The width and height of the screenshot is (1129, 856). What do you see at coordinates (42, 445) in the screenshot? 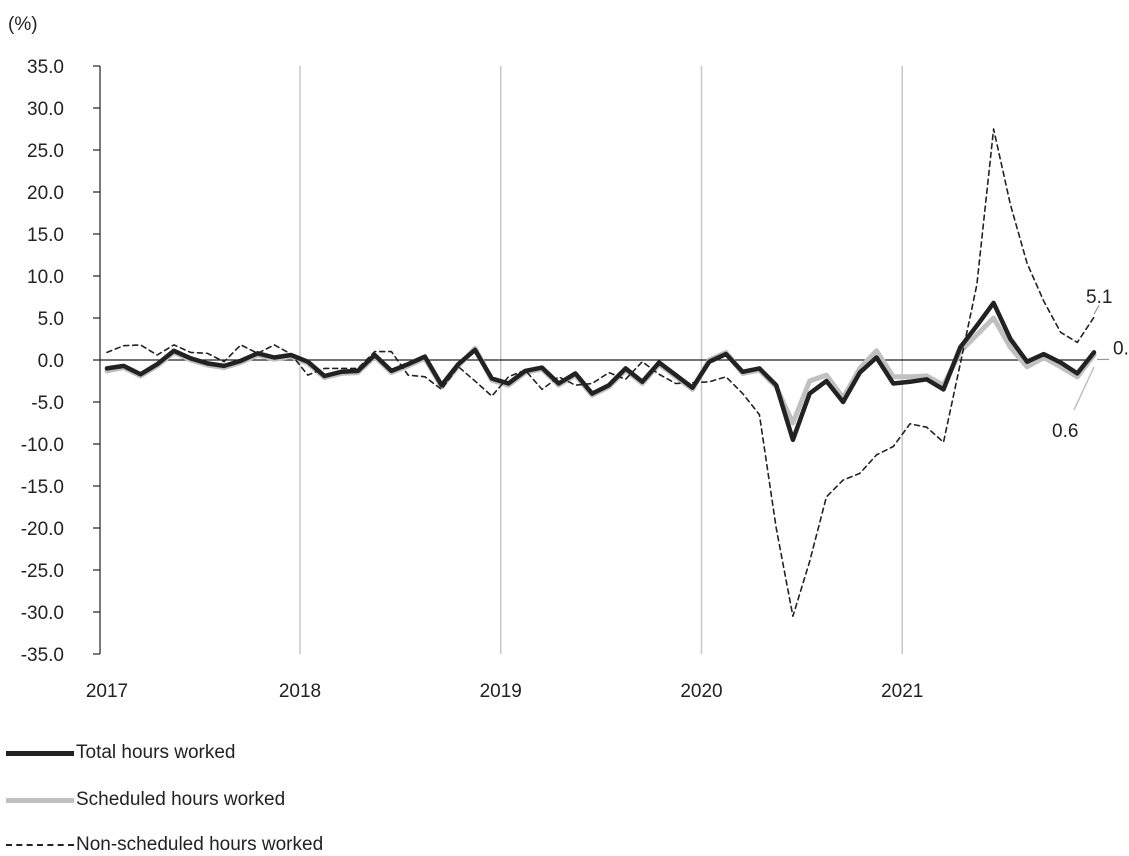
I see `y-tick-label: -10.0` at bounding box center [42, 445].